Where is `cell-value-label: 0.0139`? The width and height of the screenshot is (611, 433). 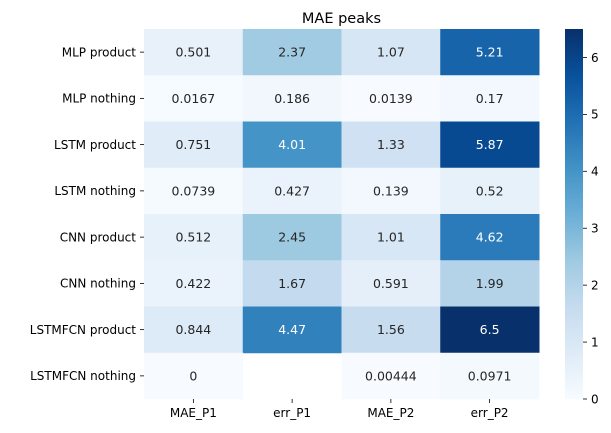 cell-value-label: 0.0139 is located at coordinates (391, 98).